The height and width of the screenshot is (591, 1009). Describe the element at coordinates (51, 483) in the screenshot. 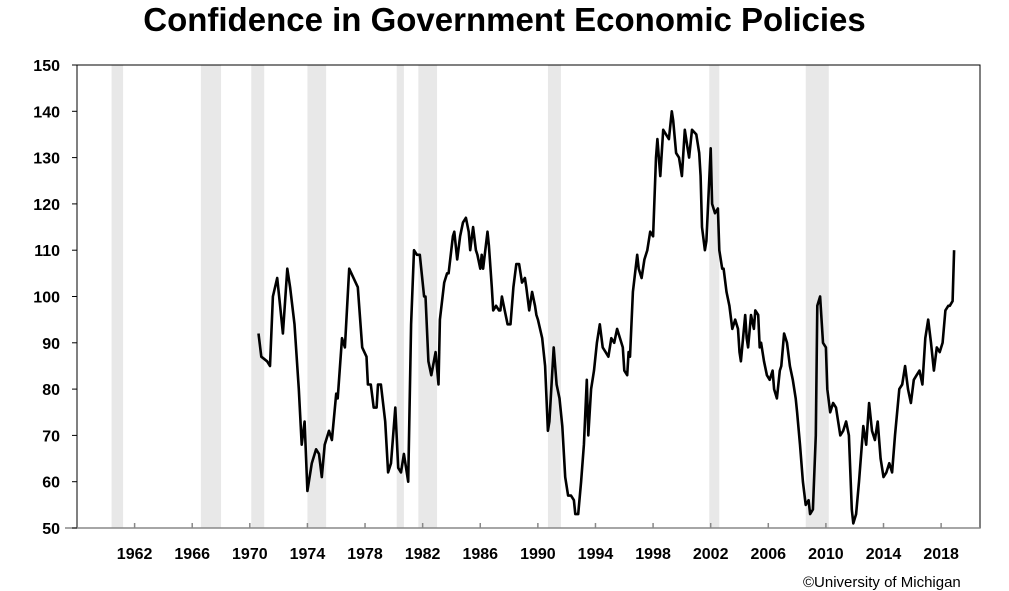

I see `y-tick-label: 60` at that location.